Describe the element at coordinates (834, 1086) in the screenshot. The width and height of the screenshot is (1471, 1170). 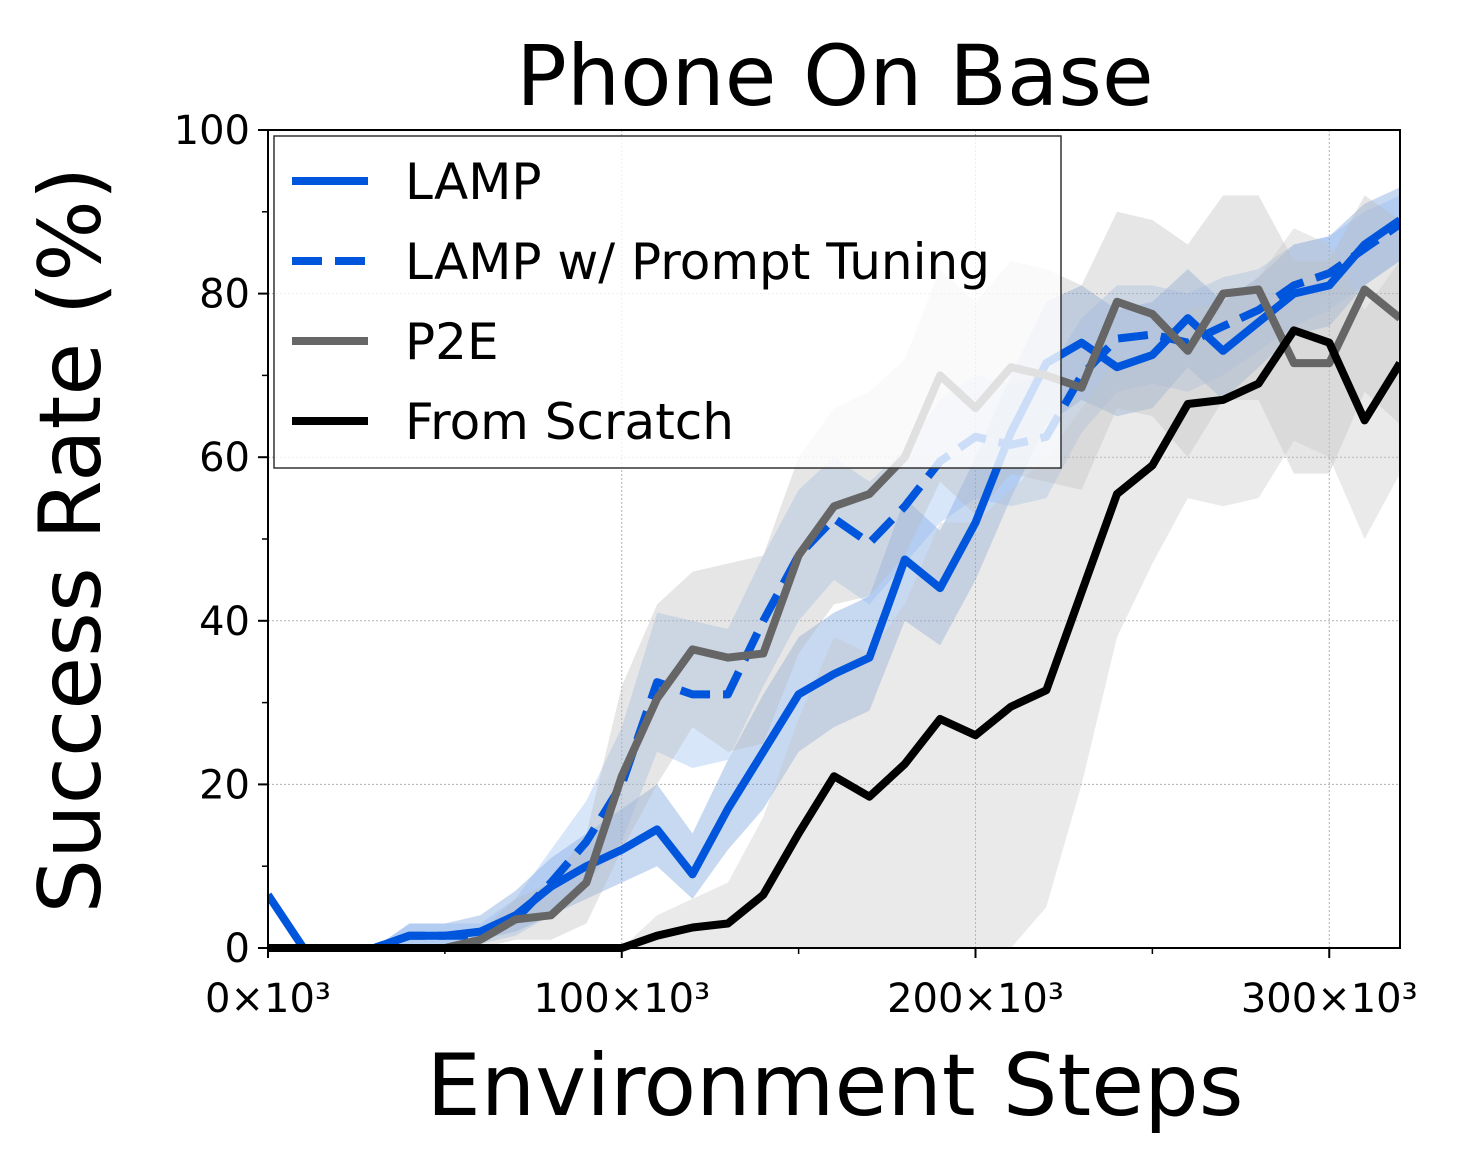
I see `x-axis-label: Environment Steps` at that location.